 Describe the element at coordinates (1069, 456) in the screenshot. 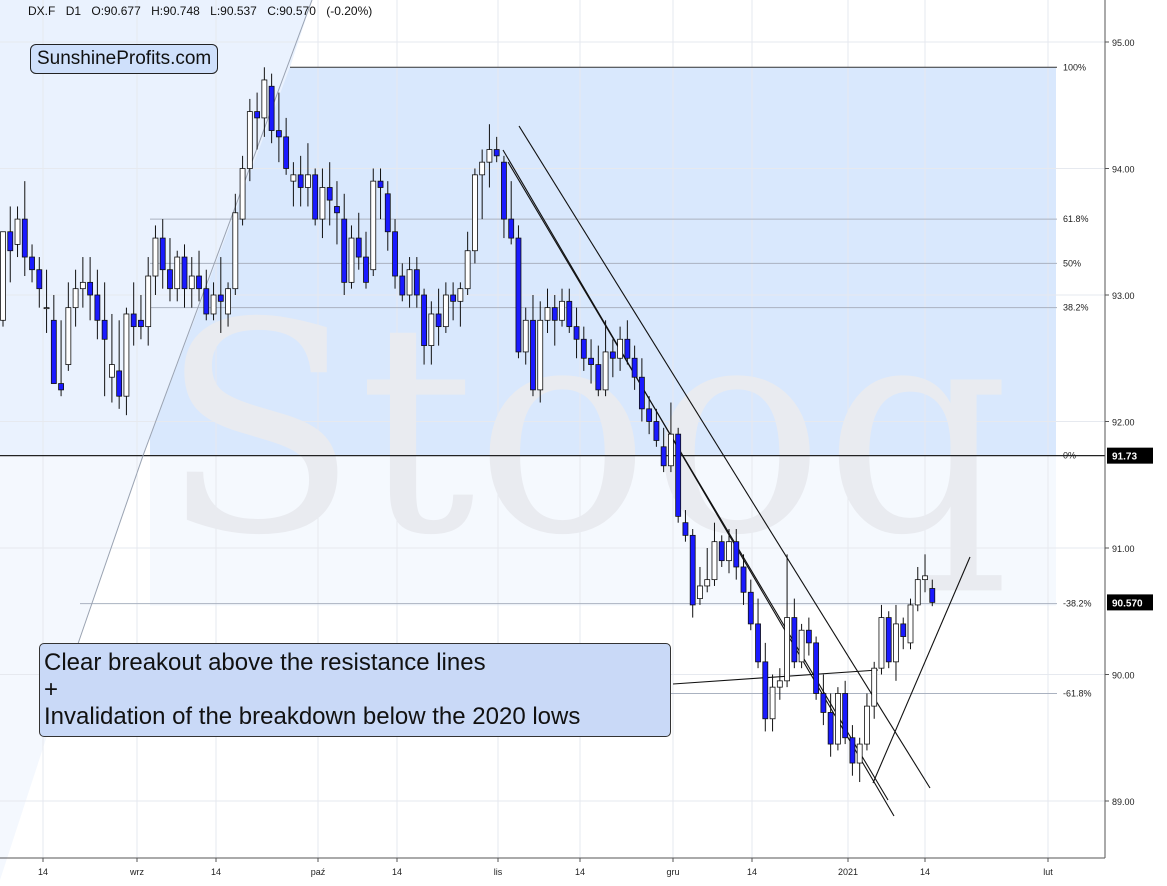

I see `fib-level-label: 0%` at that location.